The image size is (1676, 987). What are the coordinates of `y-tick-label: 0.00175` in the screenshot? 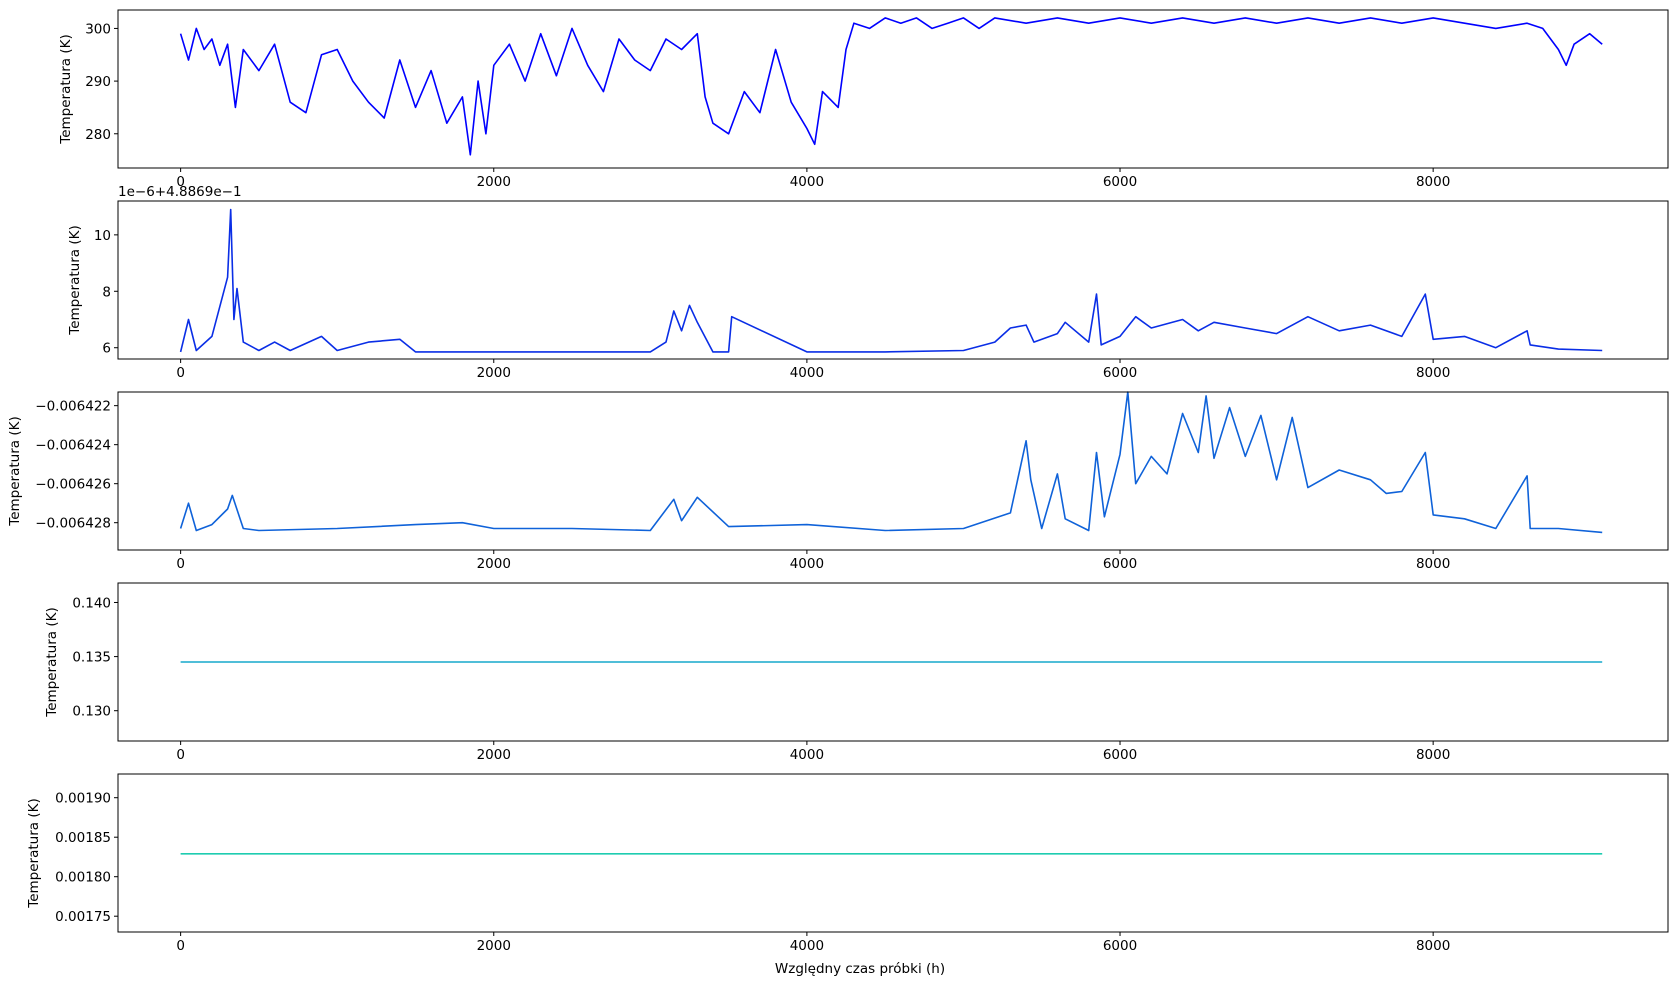 It's located at (83, 917).